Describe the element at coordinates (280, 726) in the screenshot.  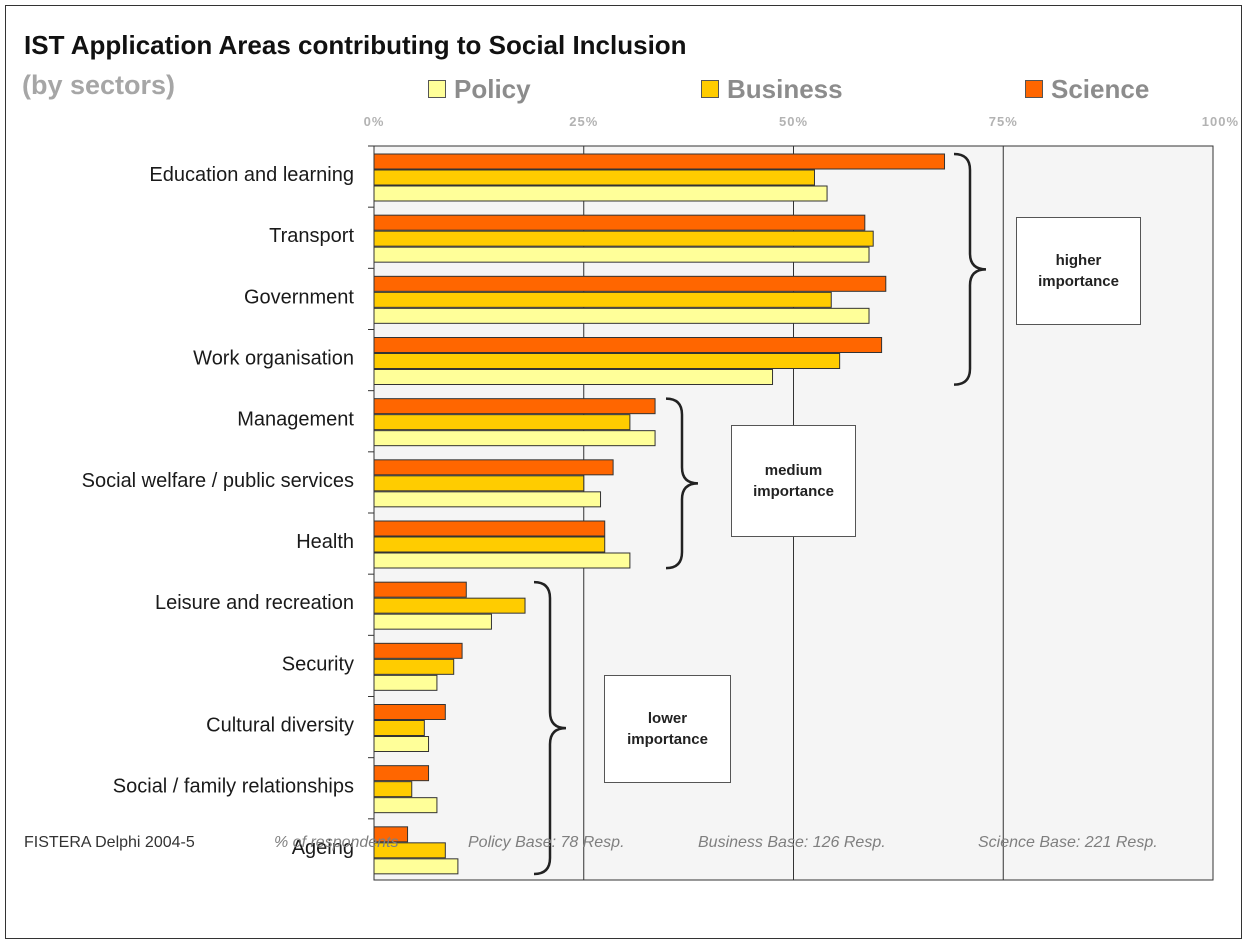
I see `category-label-cultural-diversity: Cultural diversity` at that location.